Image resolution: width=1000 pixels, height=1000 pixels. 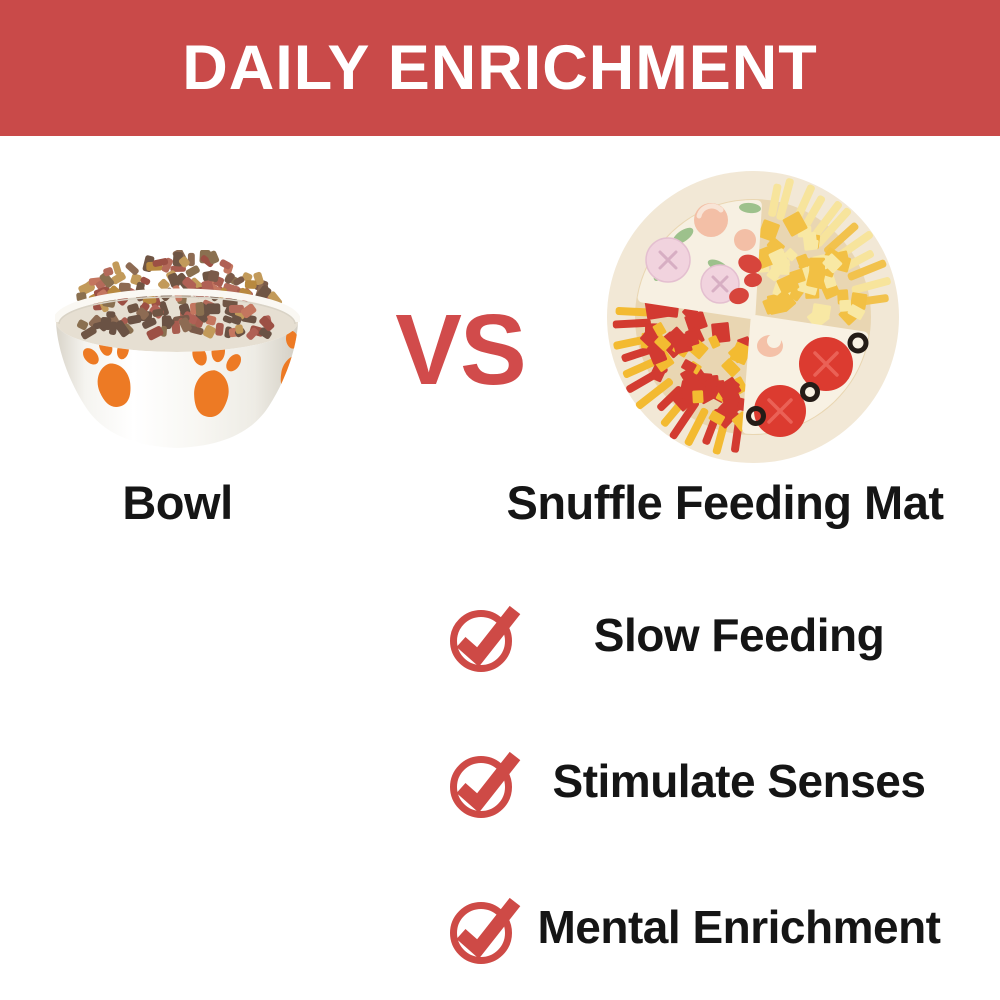 I want to click on benefit-label: Mental Enrichment, so click(x=739, y=927).